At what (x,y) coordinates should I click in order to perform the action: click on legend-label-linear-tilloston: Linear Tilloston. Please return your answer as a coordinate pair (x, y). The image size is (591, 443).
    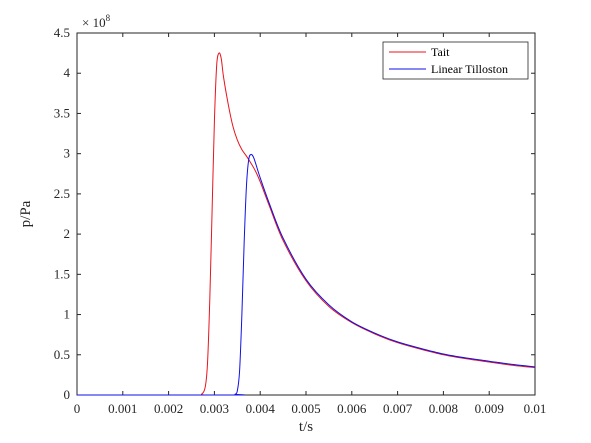
    Looking at the image, I should click on (469, 69).